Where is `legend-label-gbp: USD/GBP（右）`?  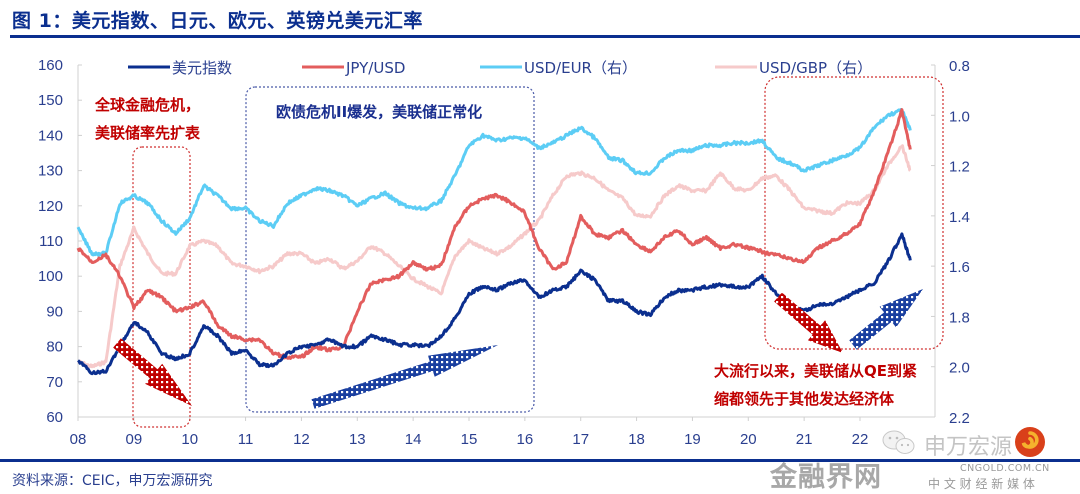
legend-label-gbp: USD/GBP（右） is located at coordinates (815, 68).